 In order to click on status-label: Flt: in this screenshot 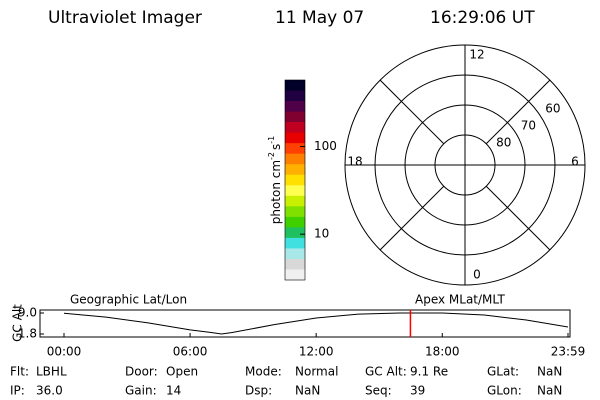, I will do `click(19, 372)`.